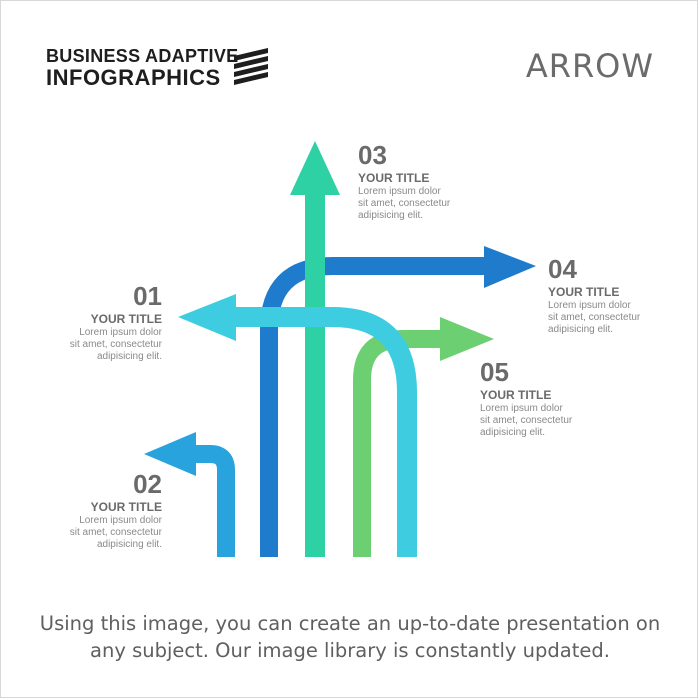 The height and width of the screenshot is (700, 700). What do you see at coordinates (589, 66) in the screenshot?
I see `section-label: ARROW` at bounding box center [589, 66].